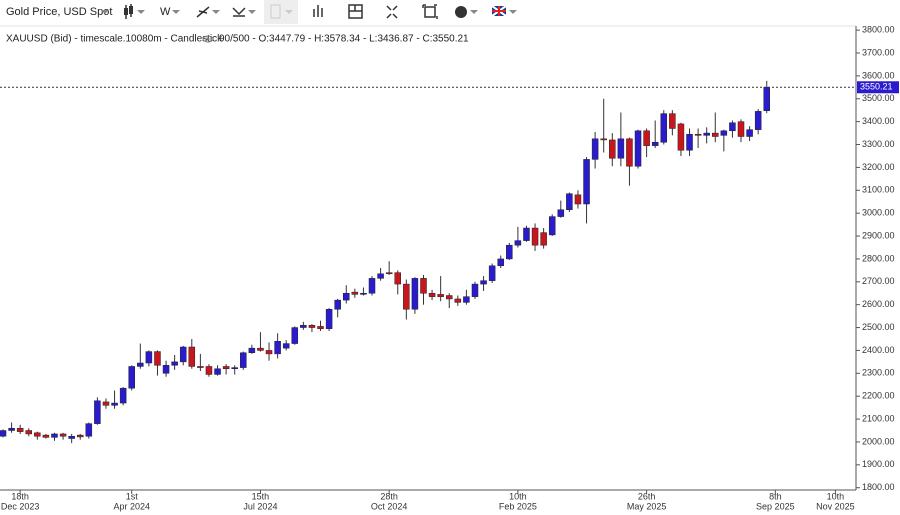  Describe the element at coordinates (20, 496) in the screenshot. I see `x-tick-label: 18th` at that location.